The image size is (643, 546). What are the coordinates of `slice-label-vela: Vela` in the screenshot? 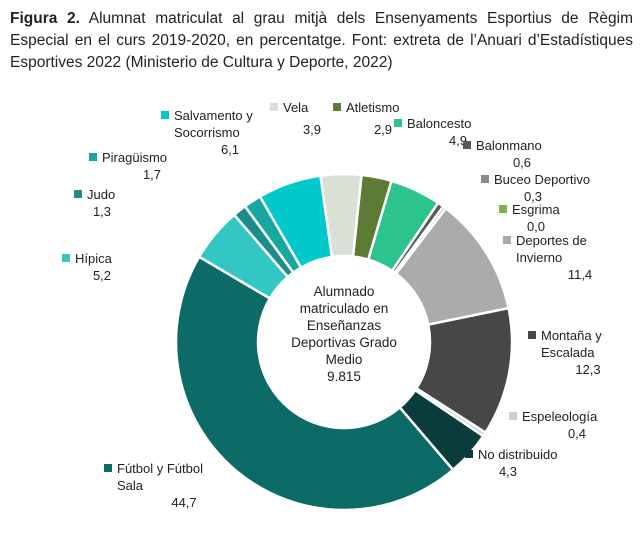 It's located at (296, 107).